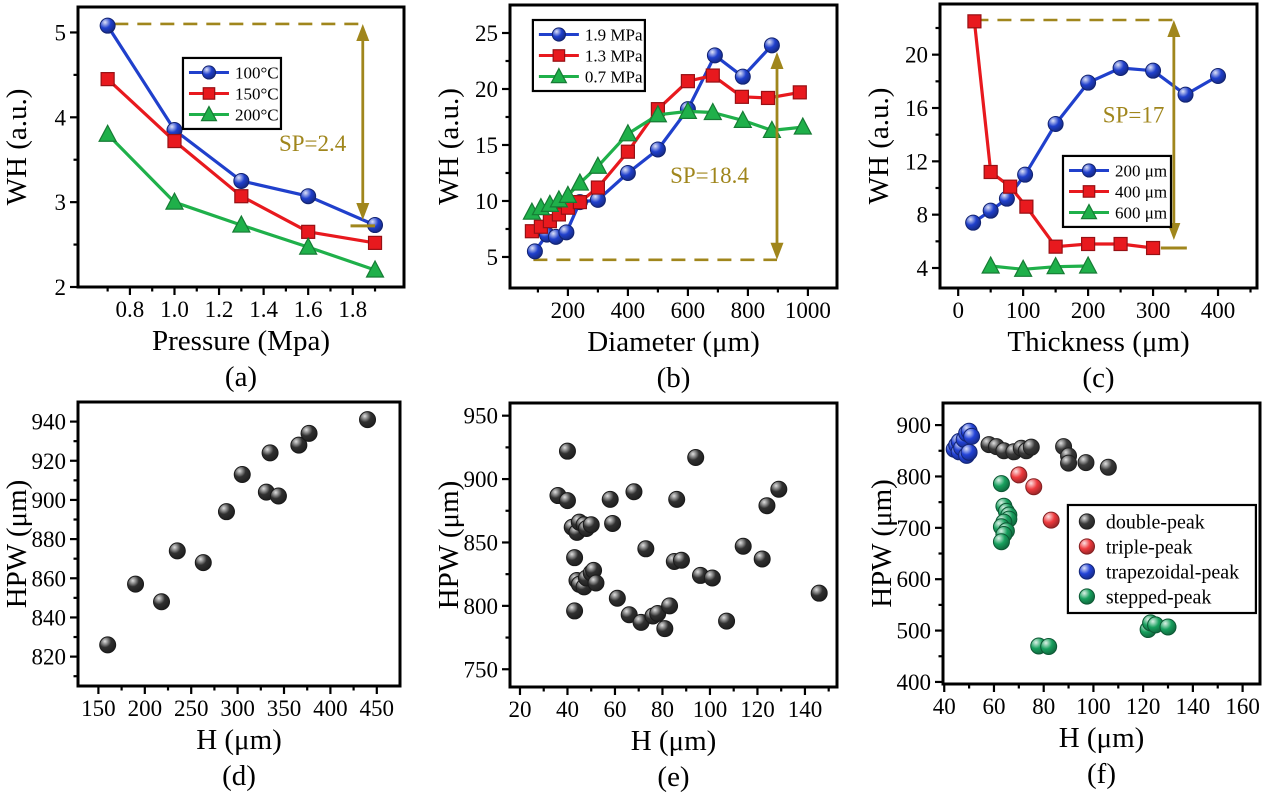  Describe the element at coordinates (1141, 191) in the screenshot. I see `svg-text: 400 μm` at that location.